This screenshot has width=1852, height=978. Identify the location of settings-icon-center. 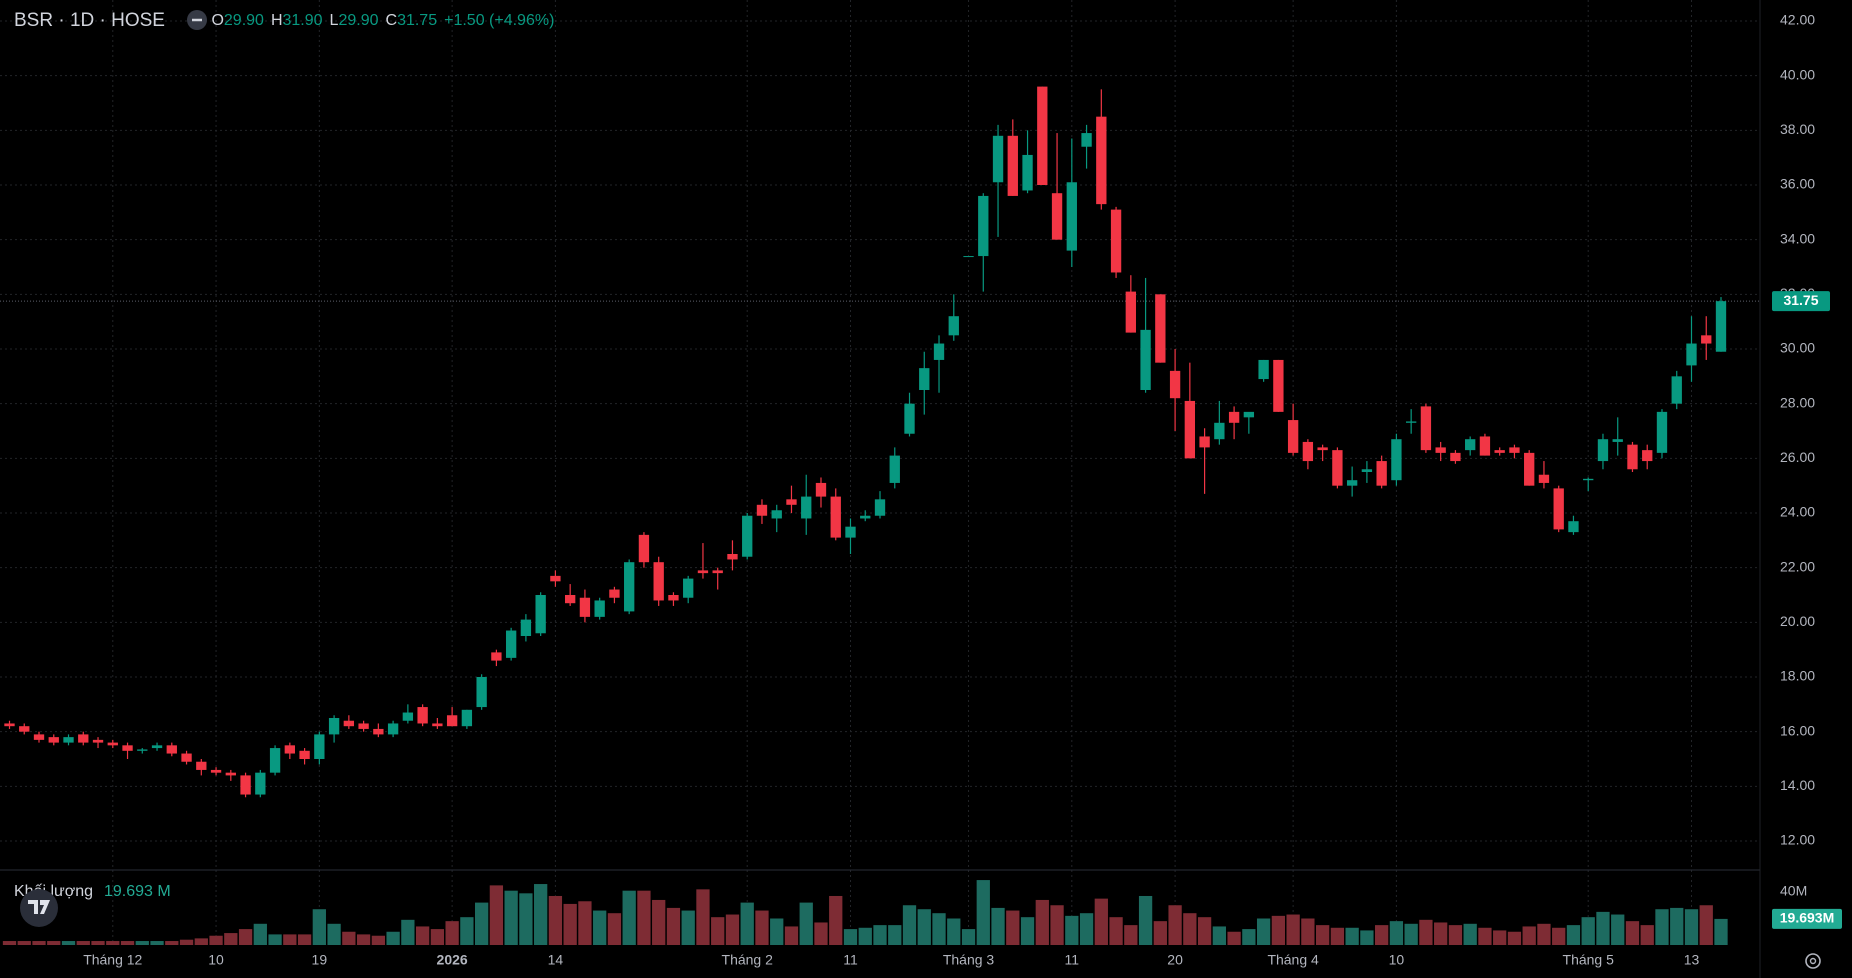
(1813, 961).